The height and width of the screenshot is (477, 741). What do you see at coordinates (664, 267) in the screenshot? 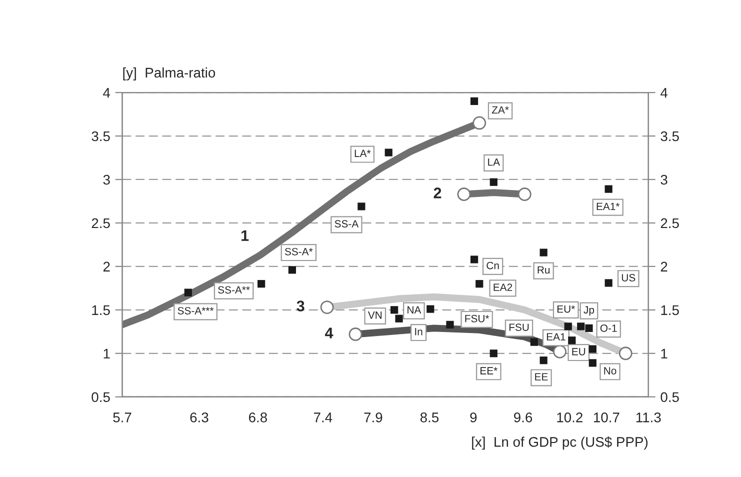
I see `y2-tick-label: 2` at bounding box center [664, 267].